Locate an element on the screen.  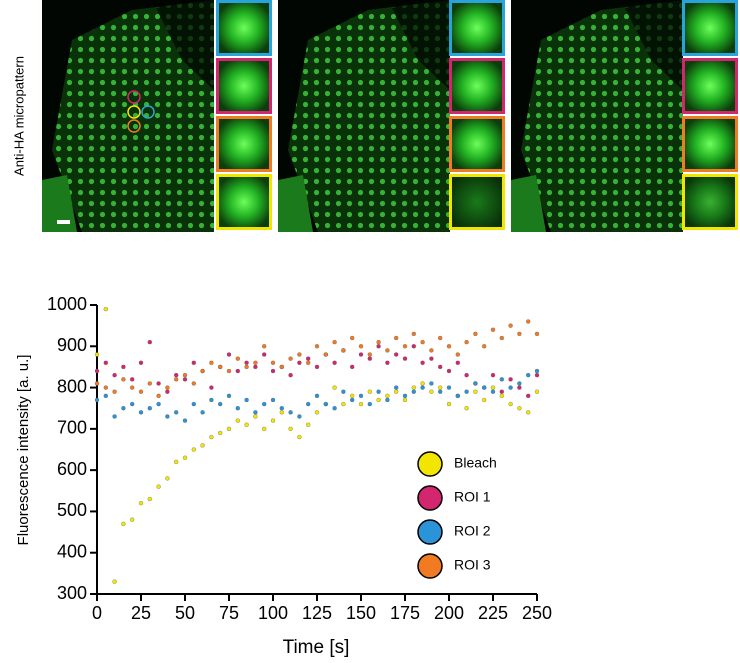
x-axis-label: Time [s] is located at coordinates (316, 647).